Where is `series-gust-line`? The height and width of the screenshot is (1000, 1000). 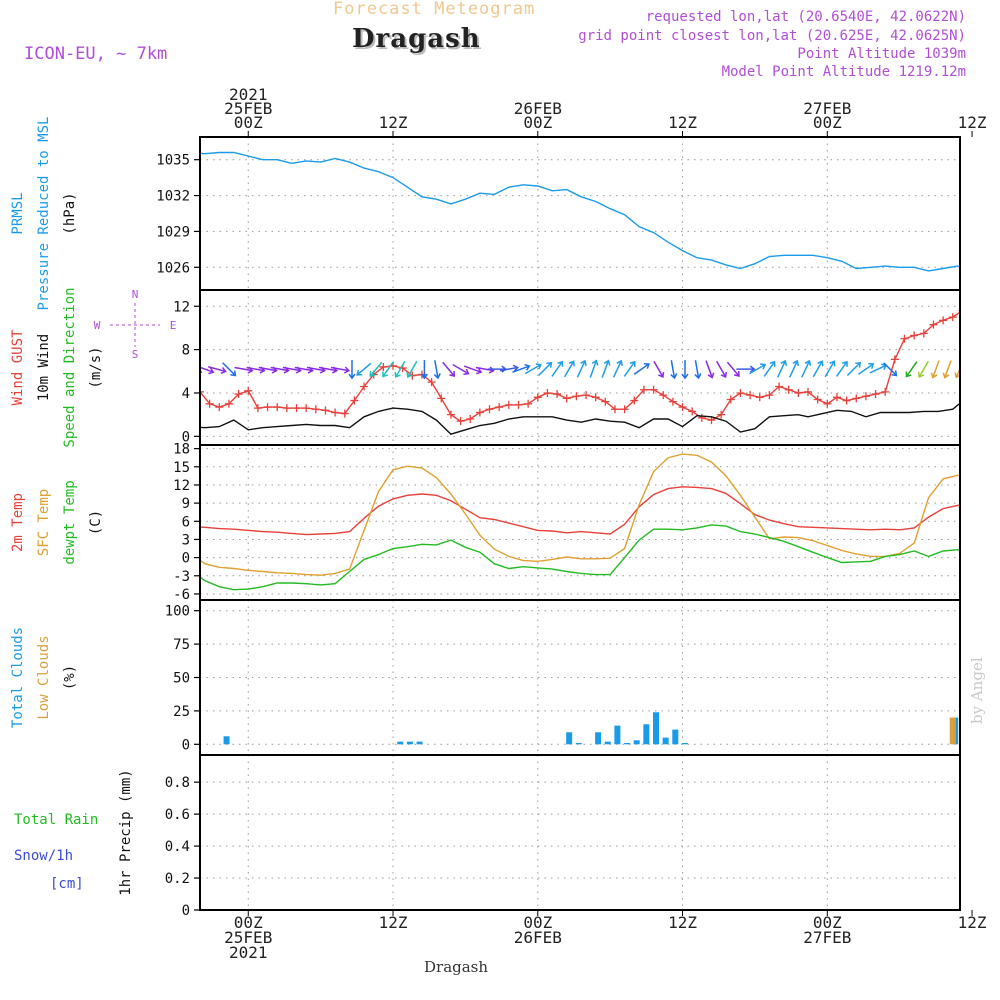
series-gust-line is located at coordinates (580, 366).